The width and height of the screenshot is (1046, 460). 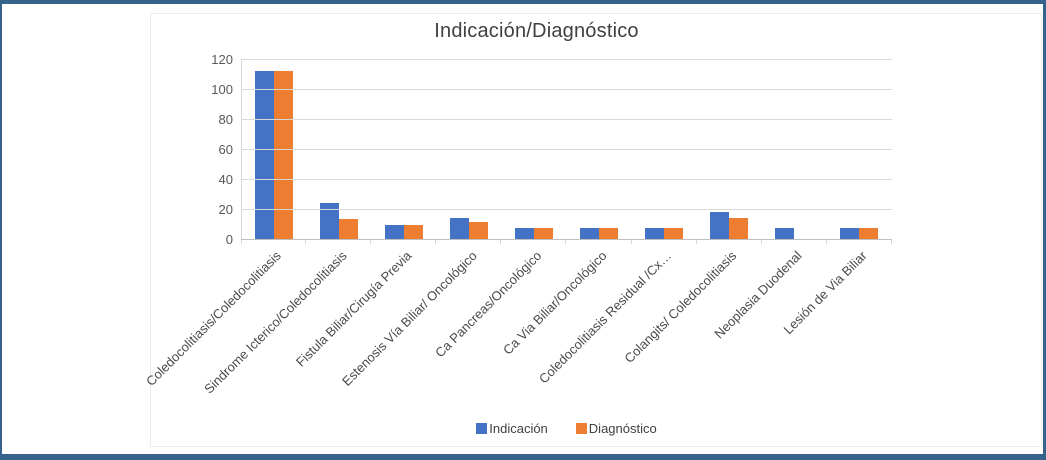 I want to click on bar-group-lesion-de-via-biliar: Lesión de Via Biliar, so click(x=836, y=198).